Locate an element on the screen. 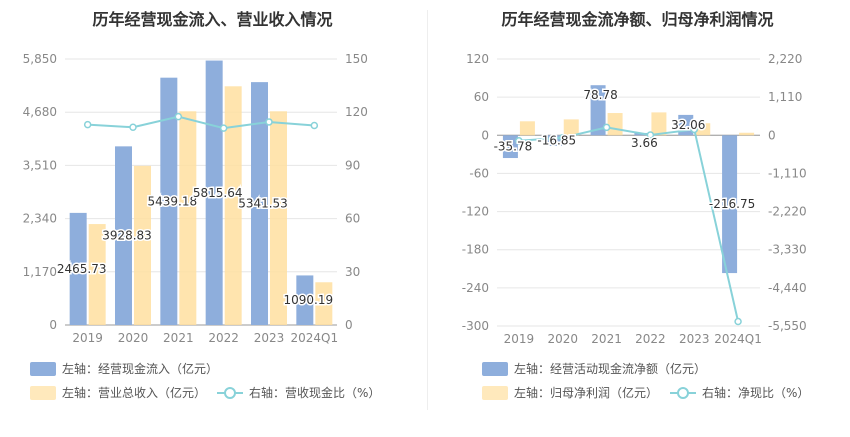  right-left-tick-label: -300 is located at coordinates (475, 326).